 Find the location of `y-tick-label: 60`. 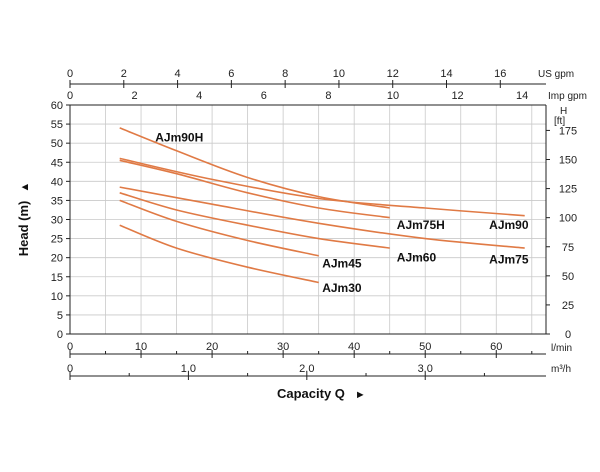

y-tick-label: 60 is located at coordinates (57, 106).